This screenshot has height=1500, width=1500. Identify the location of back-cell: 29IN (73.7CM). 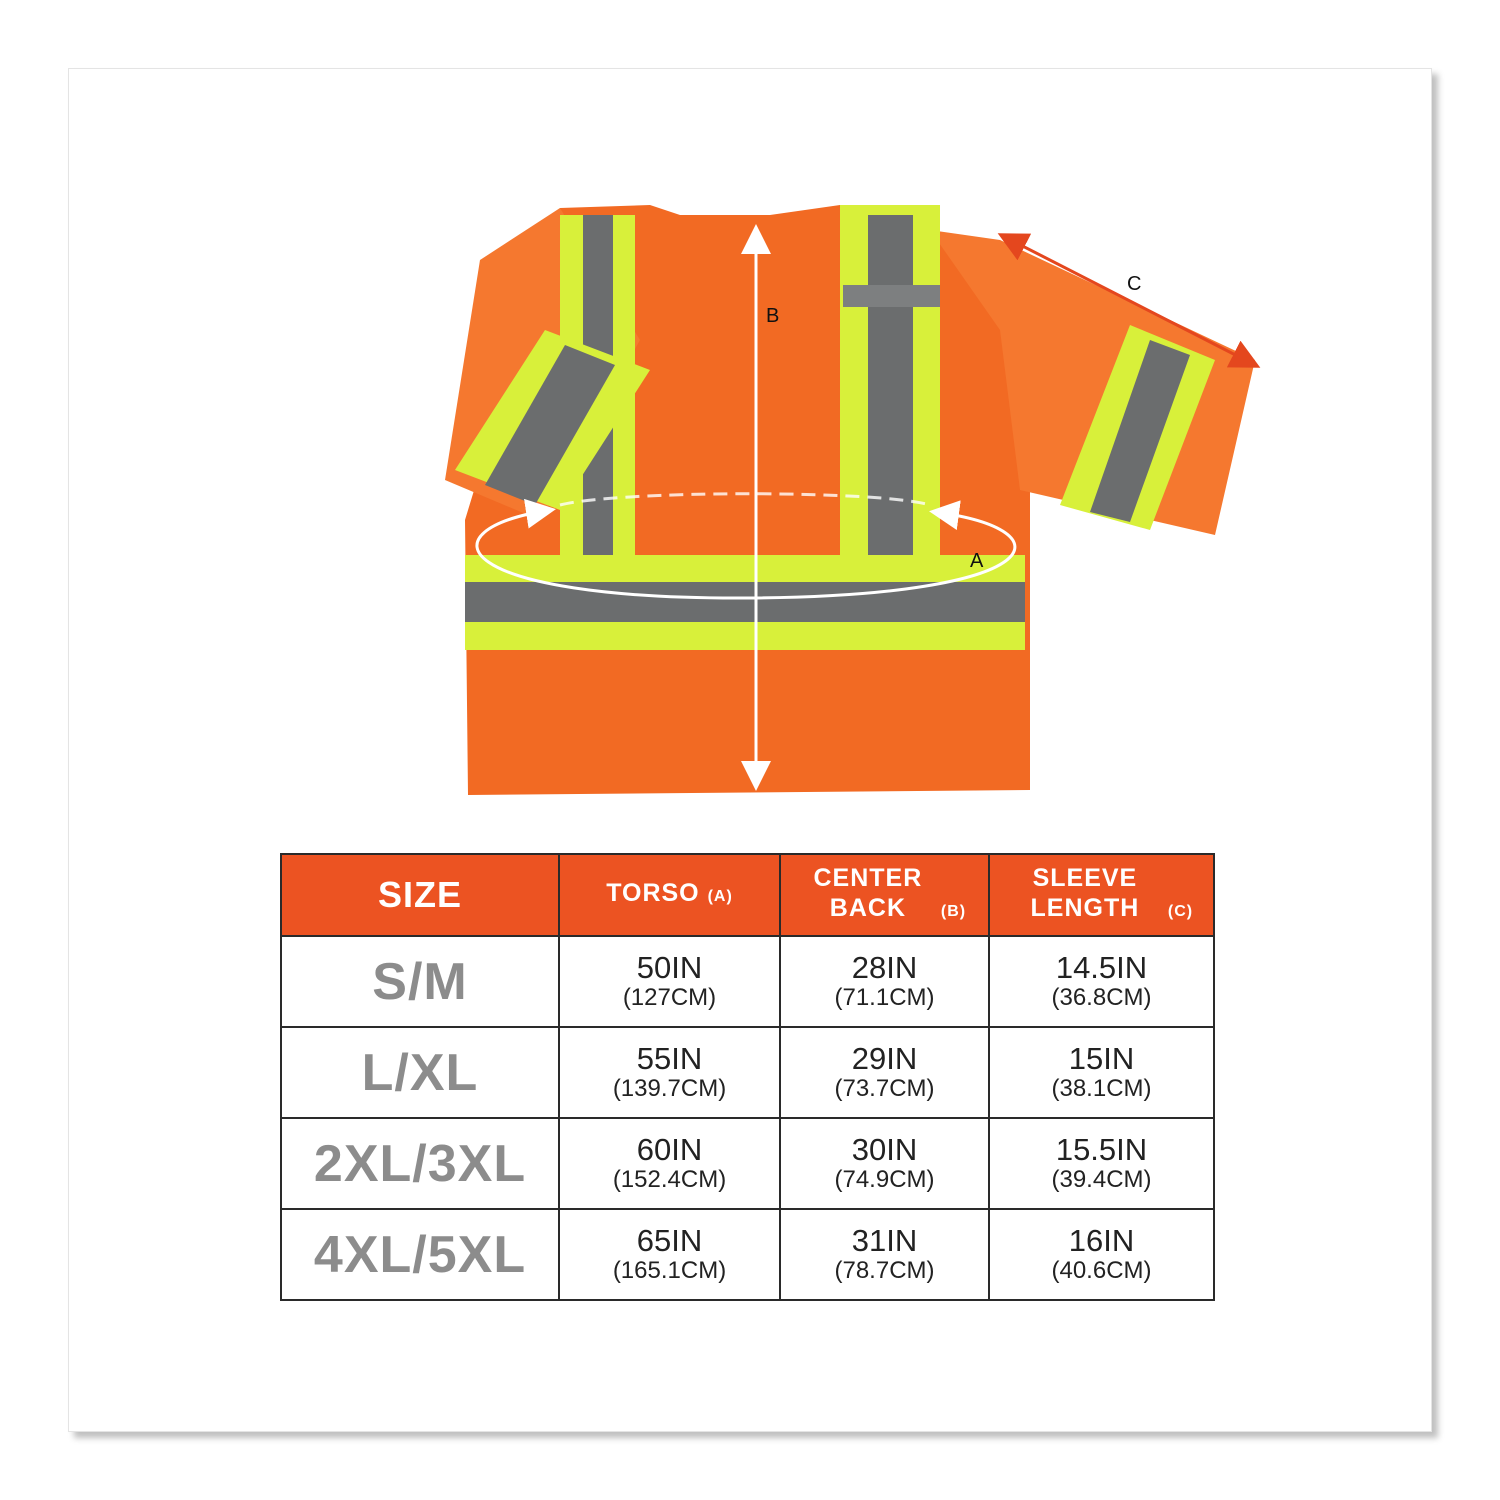
(884, 1072).